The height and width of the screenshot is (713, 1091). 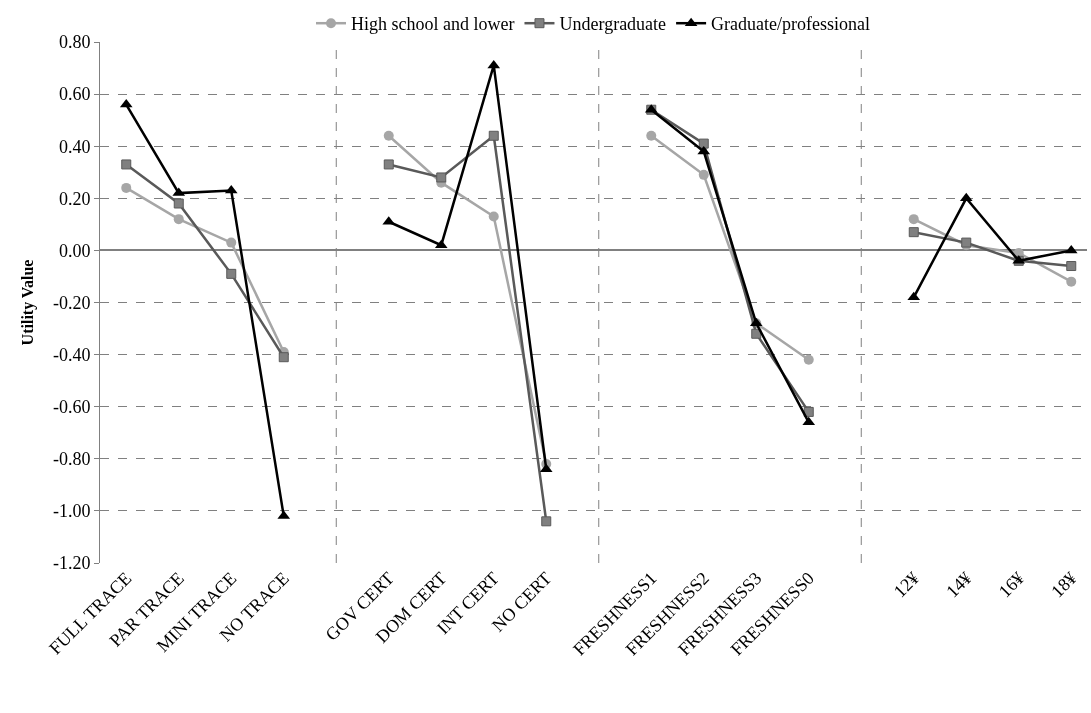 I want to click on y-tick-label: -0.40, so click(x=71, y=354).